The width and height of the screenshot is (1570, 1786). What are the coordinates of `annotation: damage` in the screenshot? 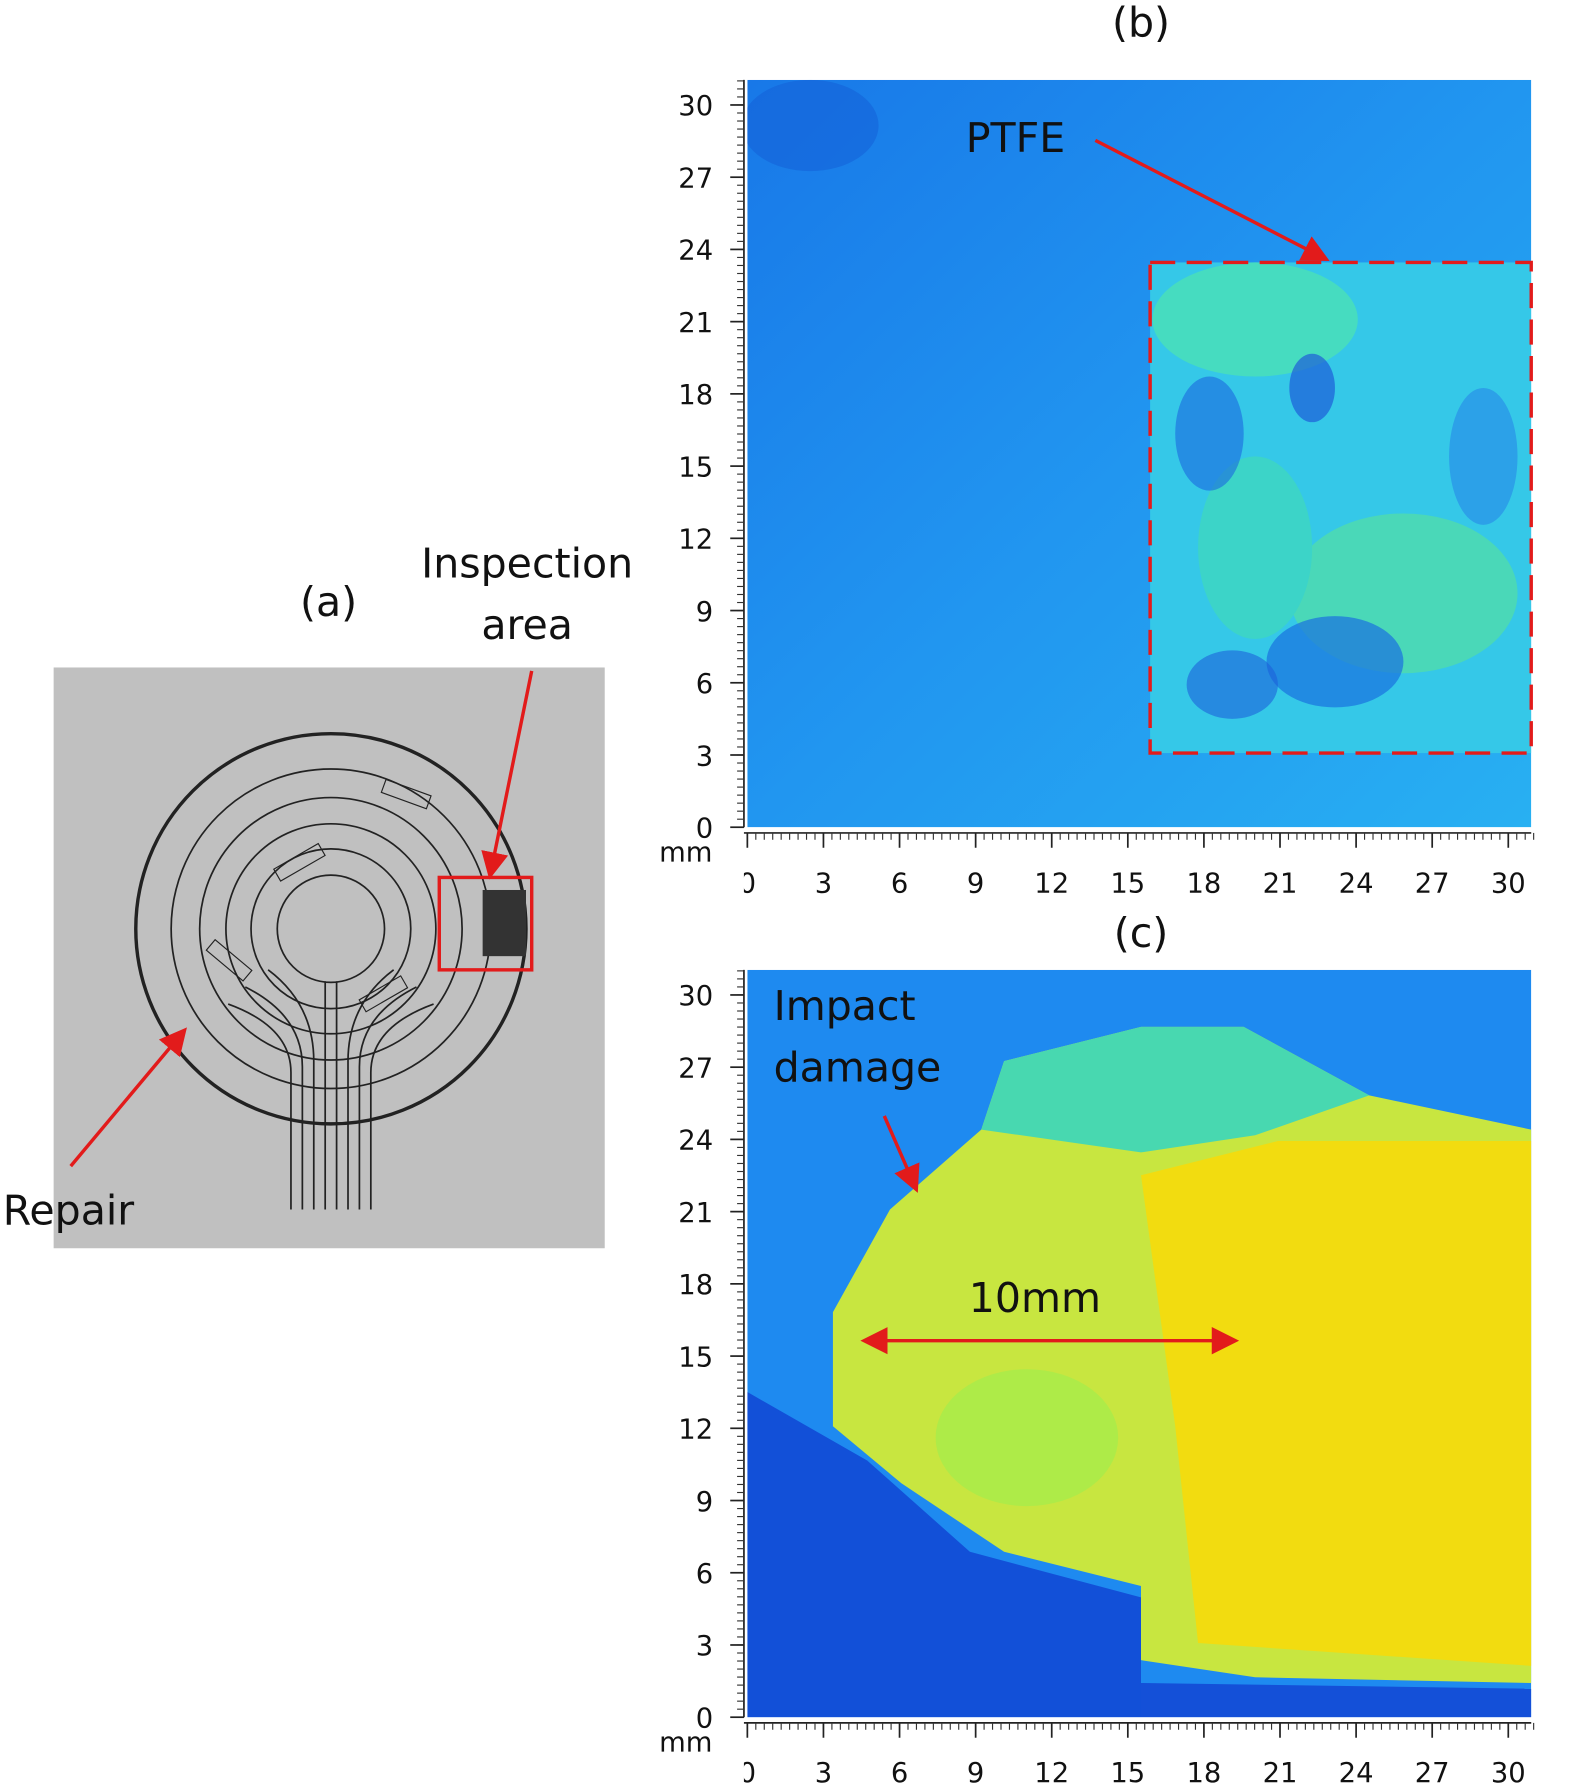 It's located at (858, 1068).